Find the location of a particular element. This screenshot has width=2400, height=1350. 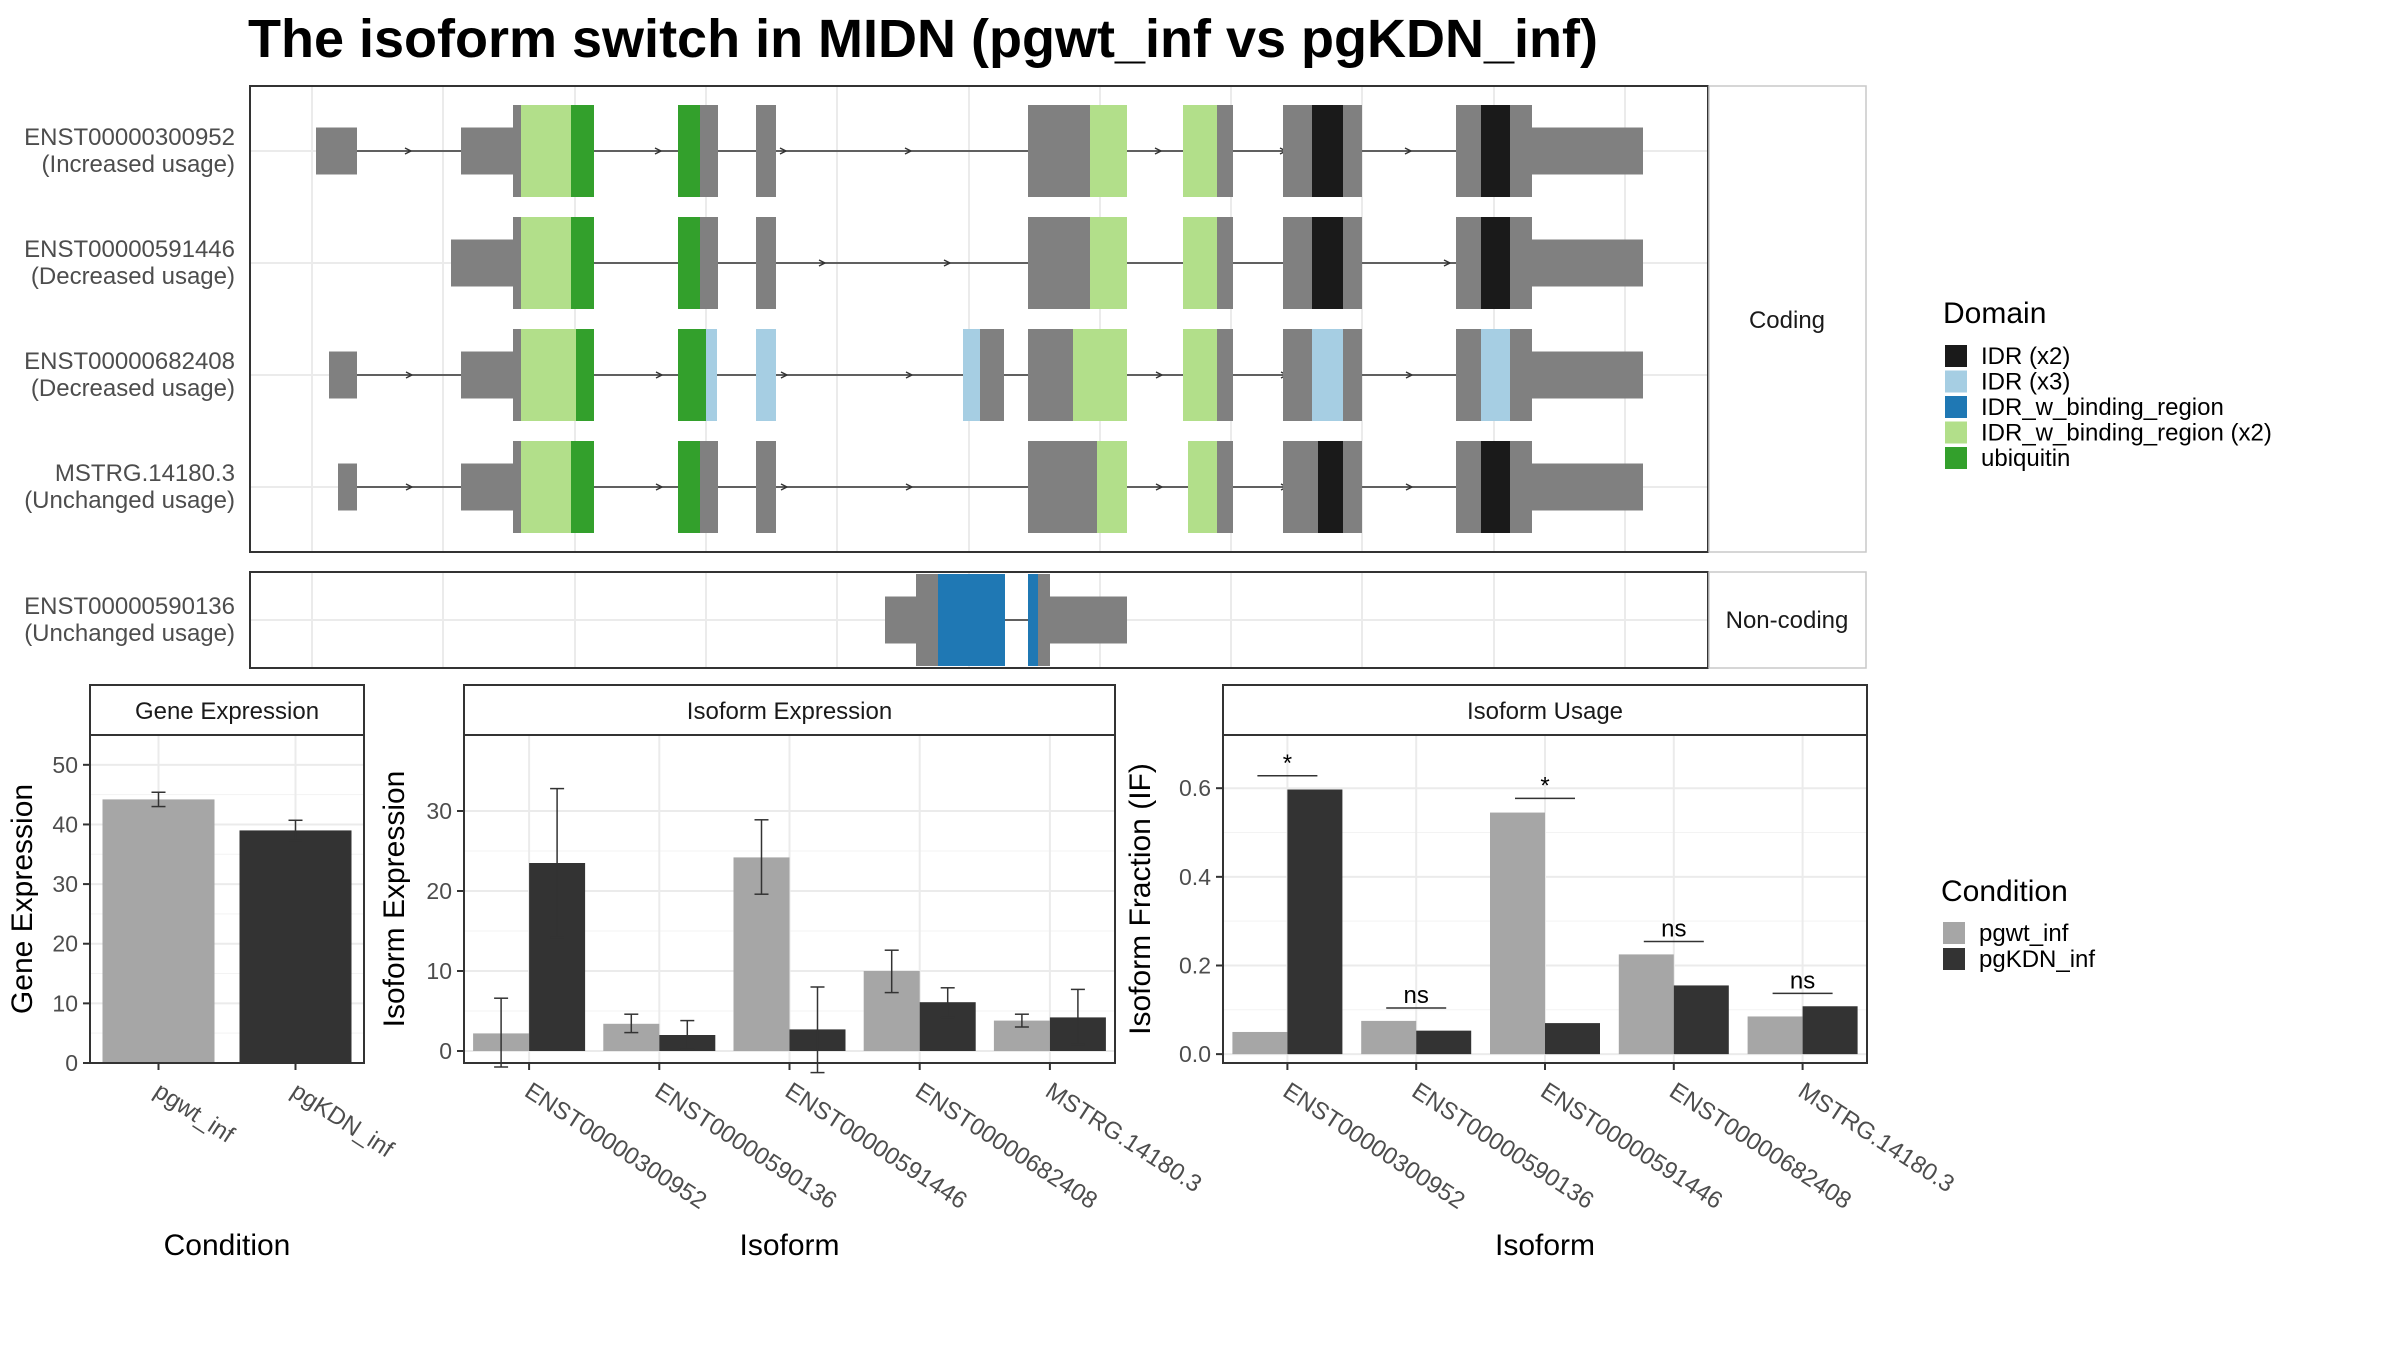

panel-title: Isoform Expression is located at coordinates (789, 711).